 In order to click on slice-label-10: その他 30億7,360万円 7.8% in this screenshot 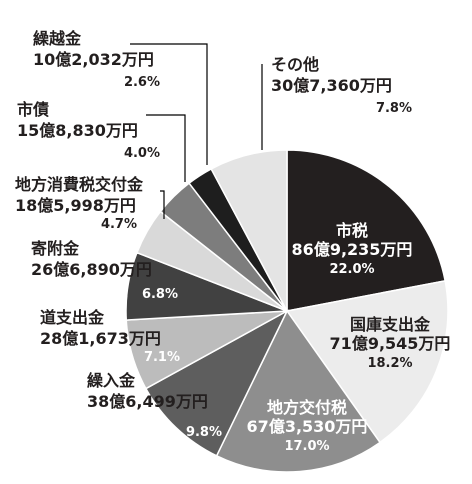, I will do `click(341, 85)`.